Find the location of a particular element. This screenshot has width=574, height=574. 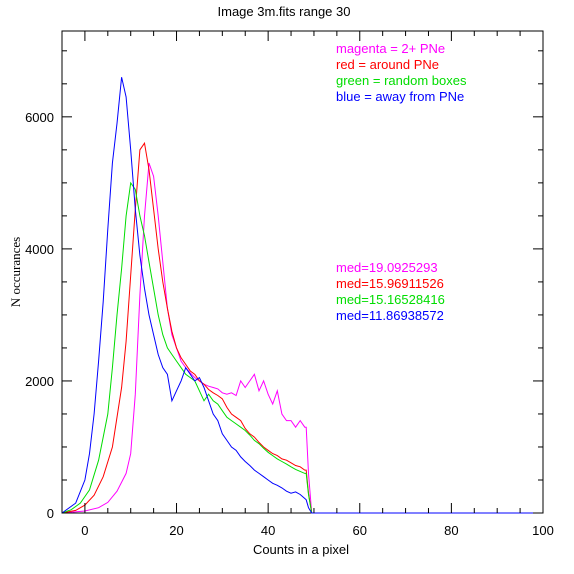

y-tick-label: 6000 is located at coordinates (39, 117).